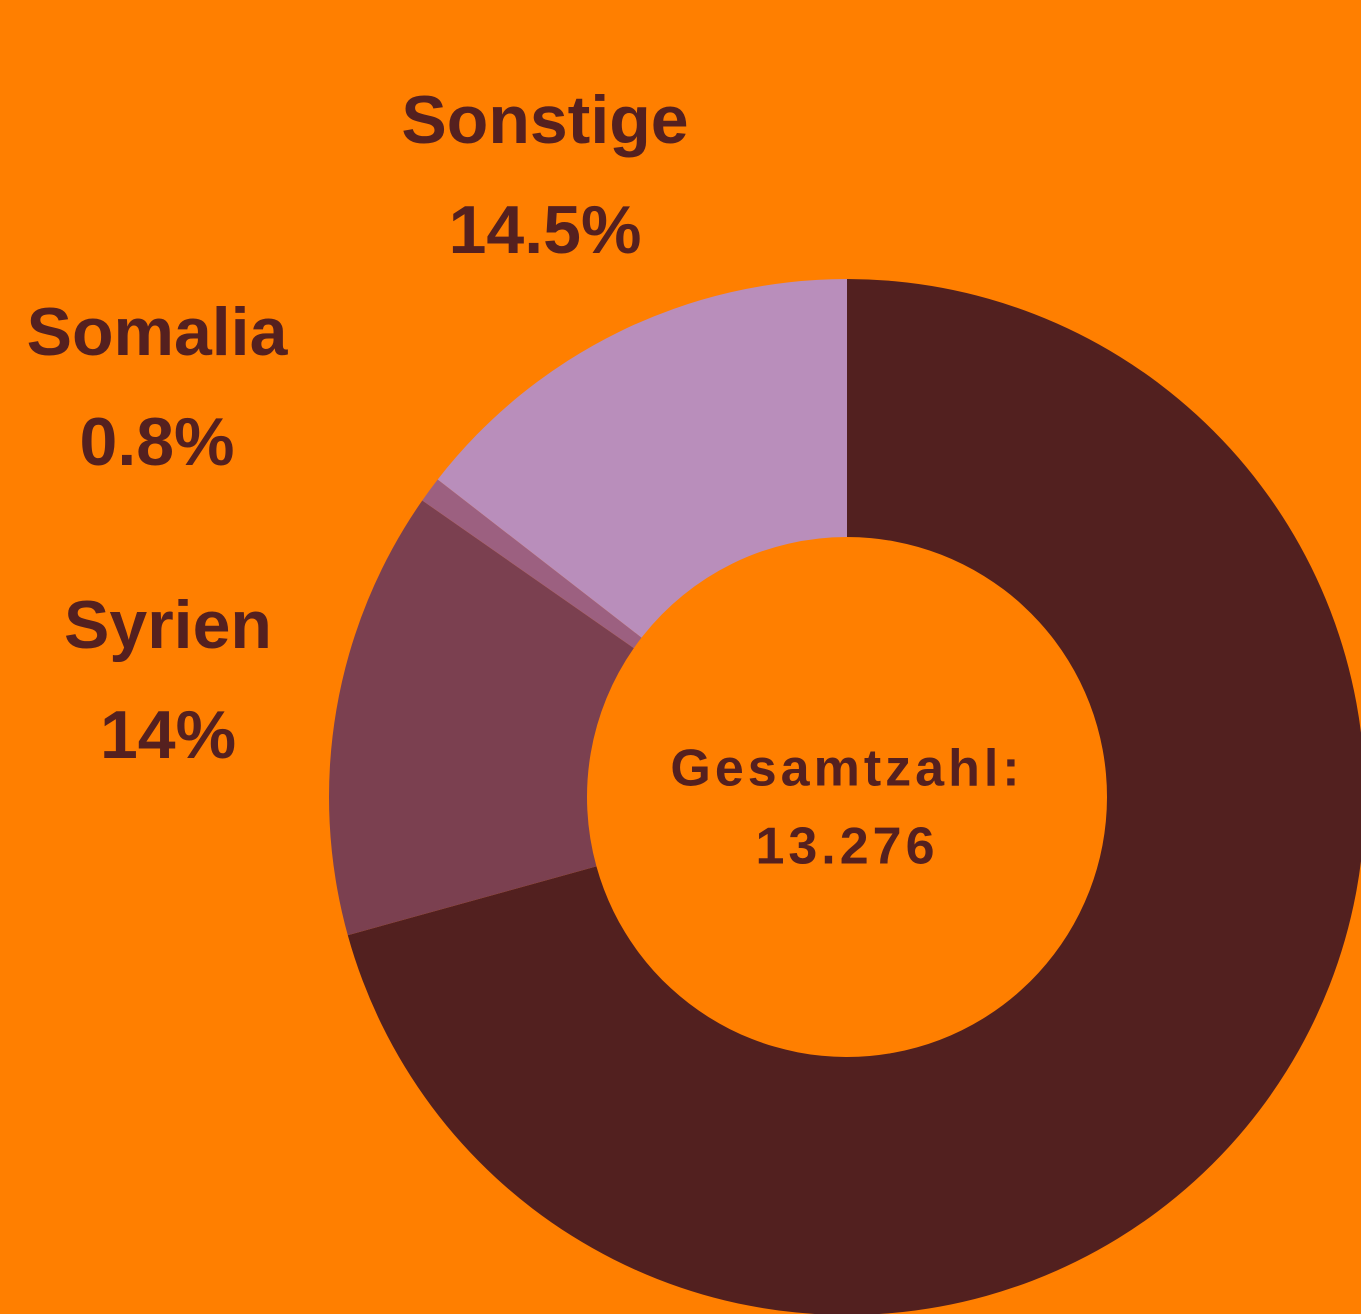 This screenshot has height=1314, width=1361. Describe the element at coordinates (168, 735) in the screenshot. I see `slice-value-label: 14%` at that location.